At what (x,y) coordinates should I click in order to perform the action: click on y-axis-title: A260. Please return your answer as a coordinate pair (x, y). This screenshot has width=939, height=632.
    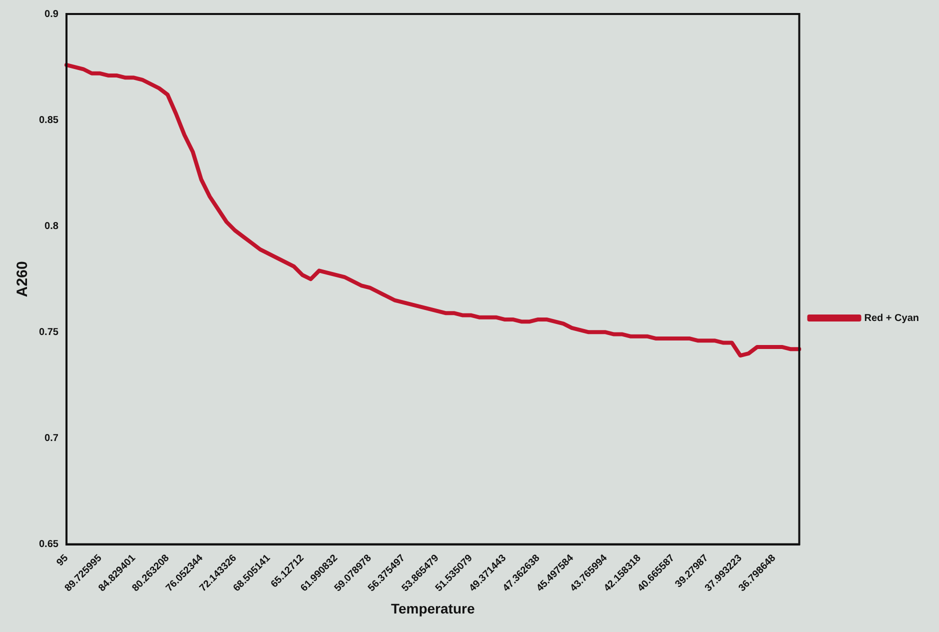
    Looking at the image, I should click on (23, 279).